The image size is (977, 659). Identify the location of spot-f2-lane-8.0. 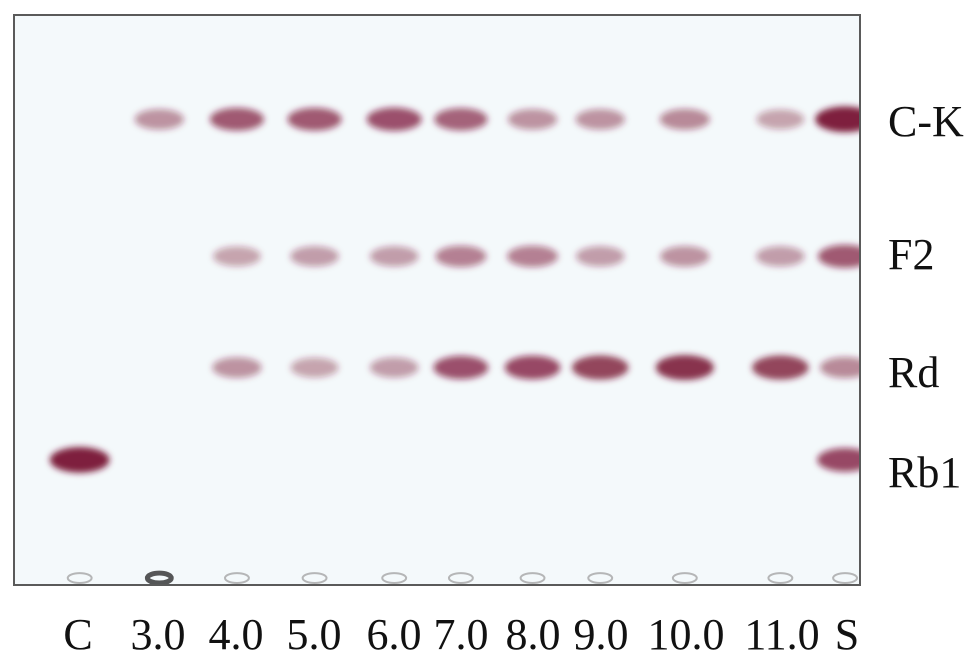
(533, 256).